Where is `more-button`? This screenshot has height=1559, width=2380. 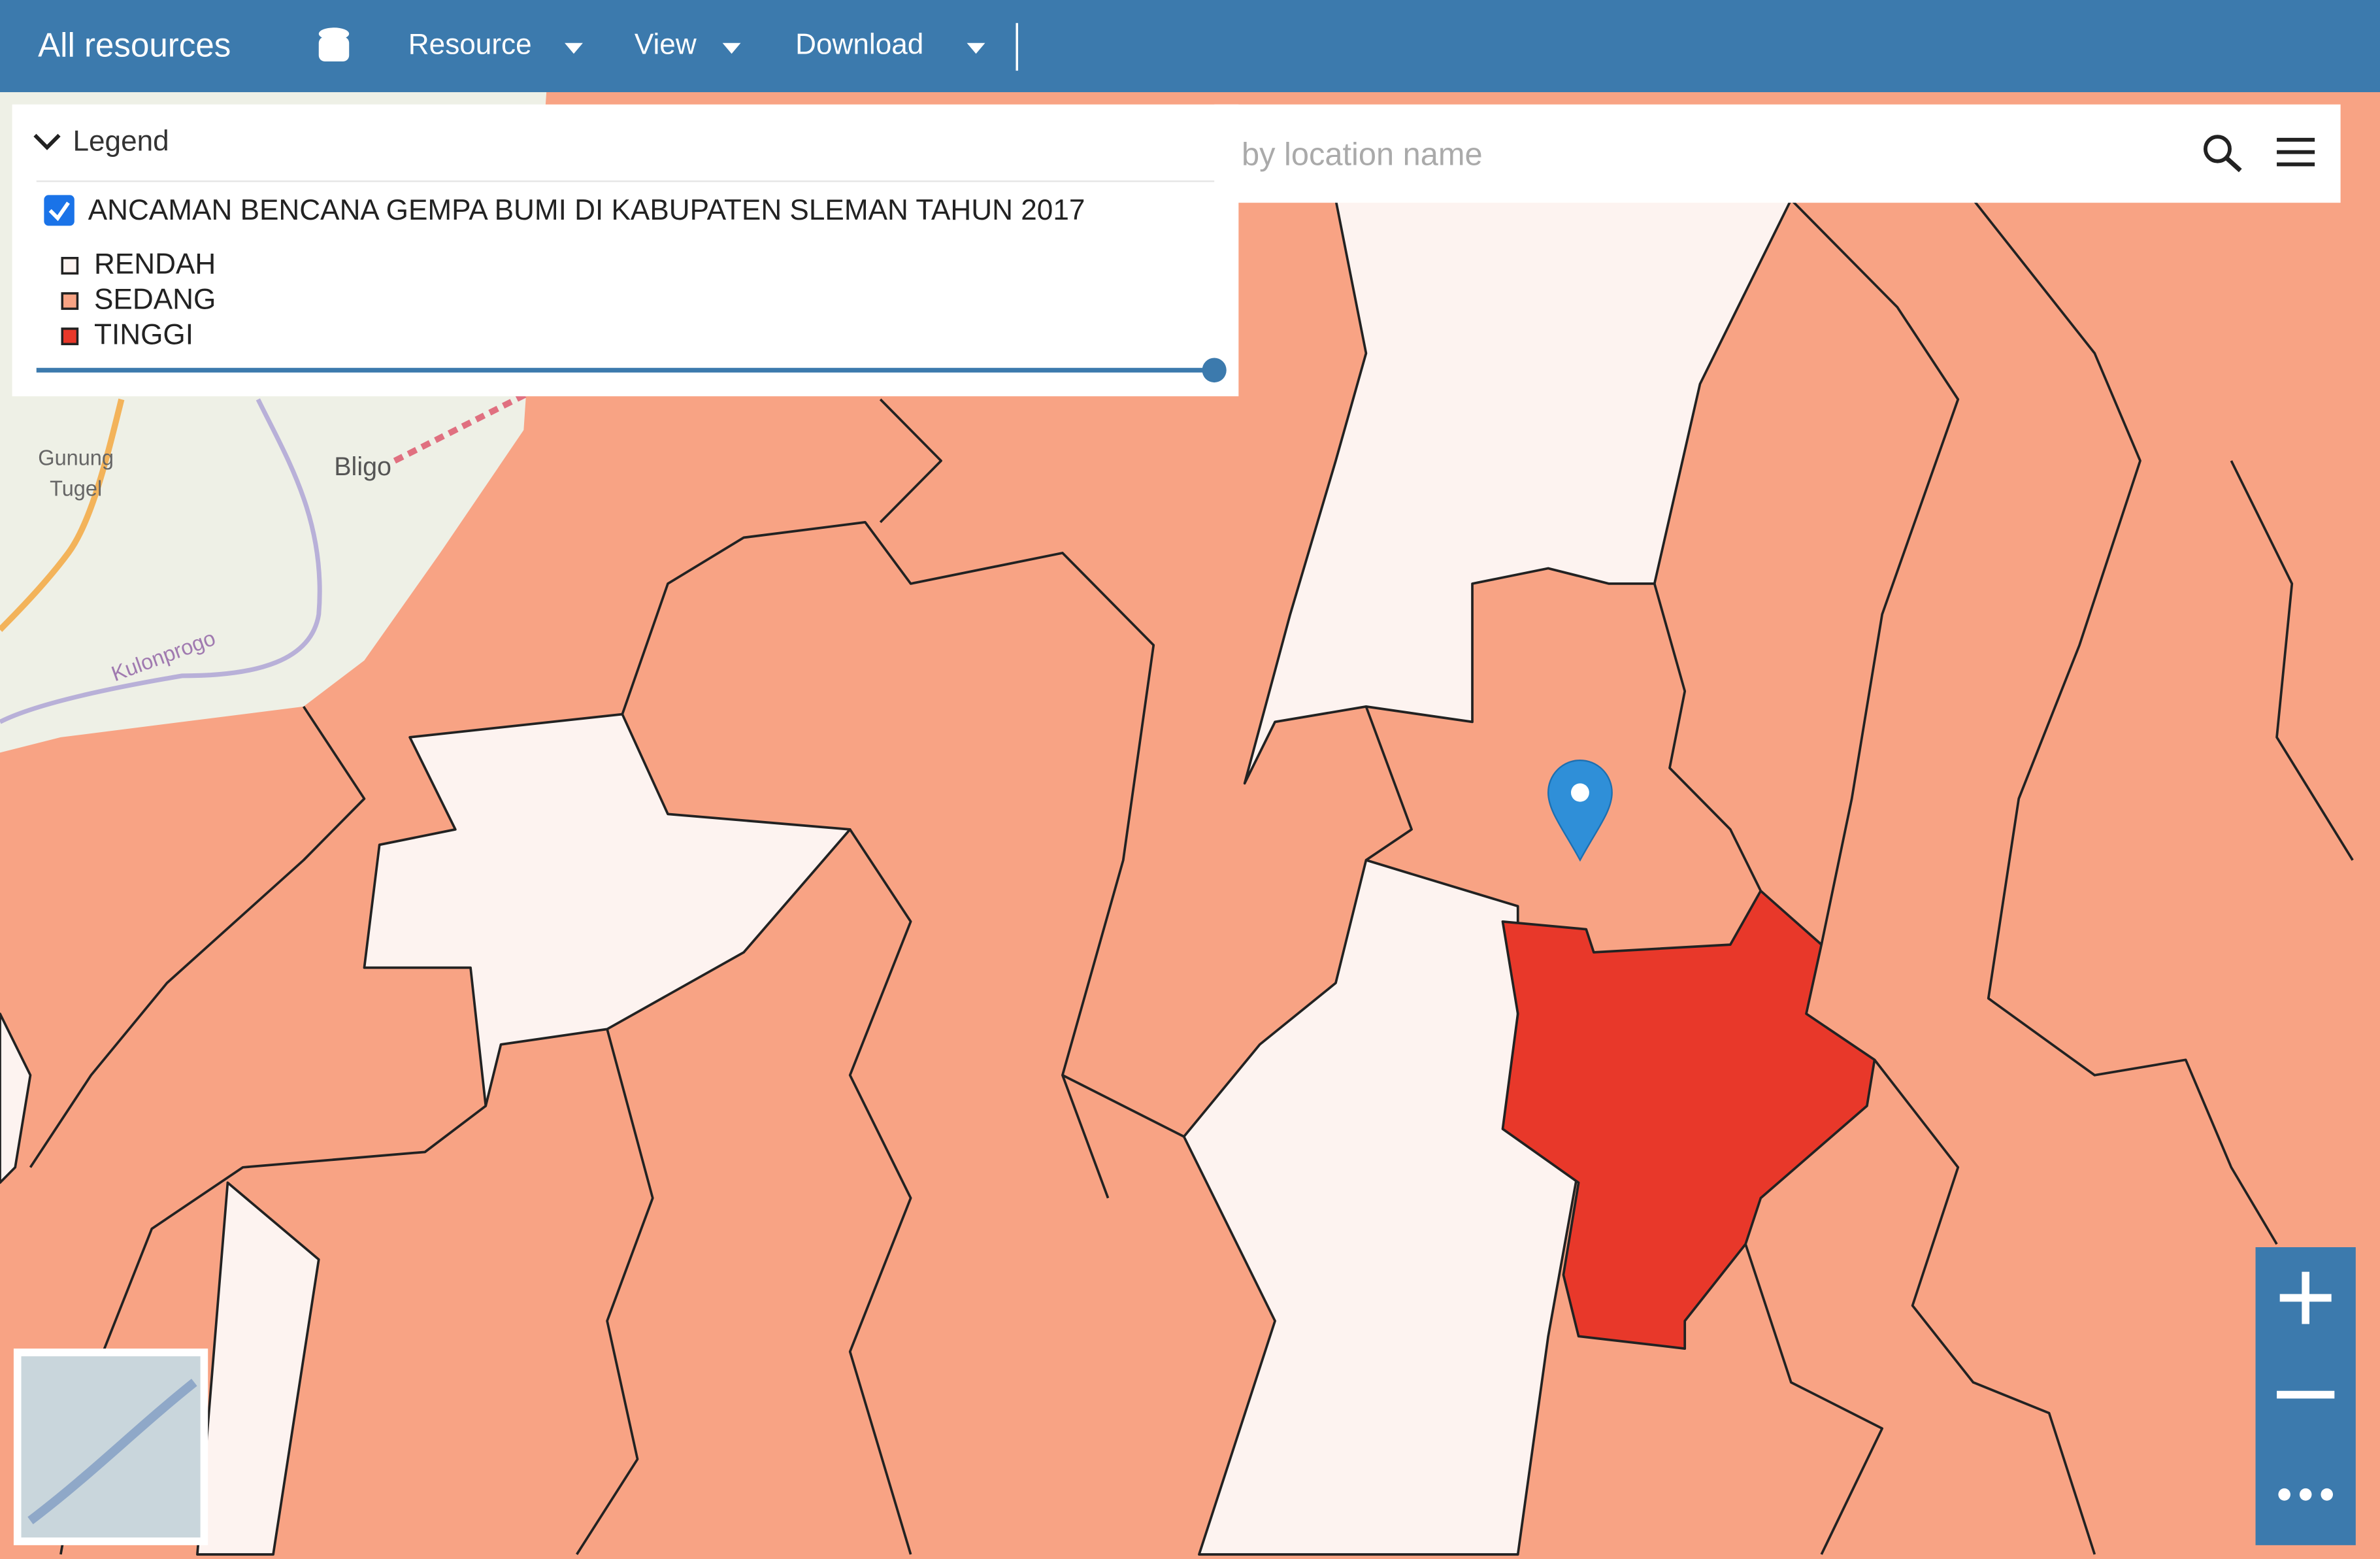
more-button is located at coordinates (2305, 1494).